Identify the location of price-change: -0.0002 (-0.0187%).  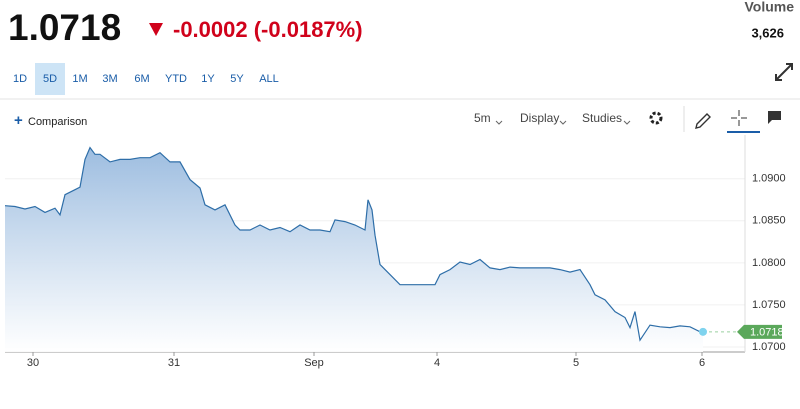
(268, 29).